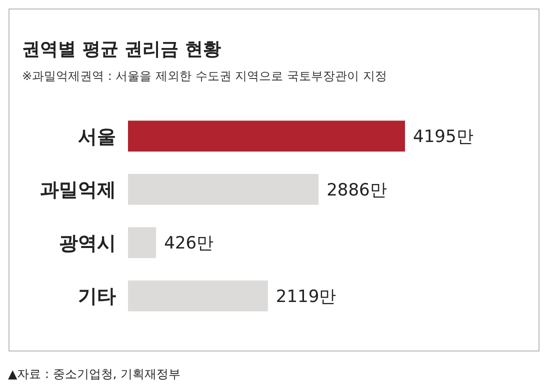 This screenshot has height=387, width=547. Describe the element at coordinates (356, 190) in the screenshot. I see `data-label: 2886만` at that location.